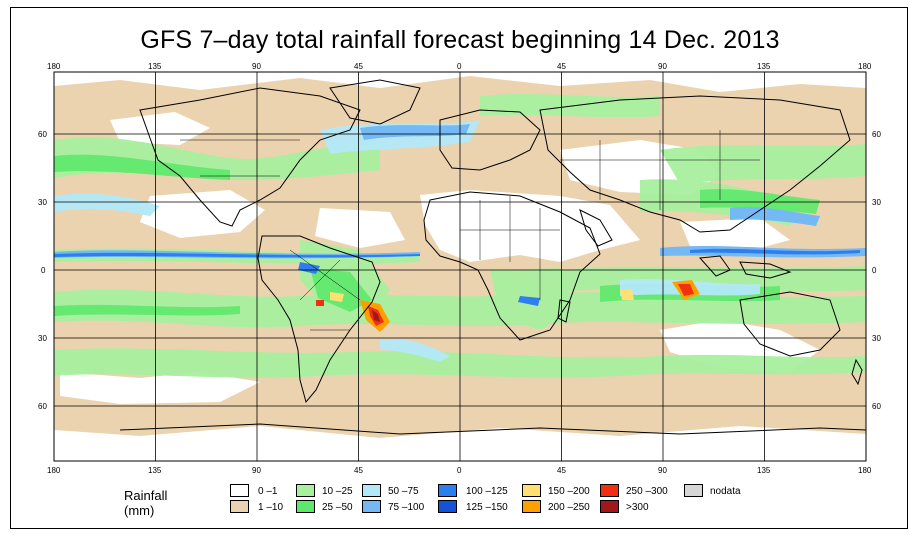 This screenshot has height=539, width=920. What do you see at coordinates (647, 491) in the screenshot?
I see `legend-label: 250 –300` at bounding box center [647, 491].